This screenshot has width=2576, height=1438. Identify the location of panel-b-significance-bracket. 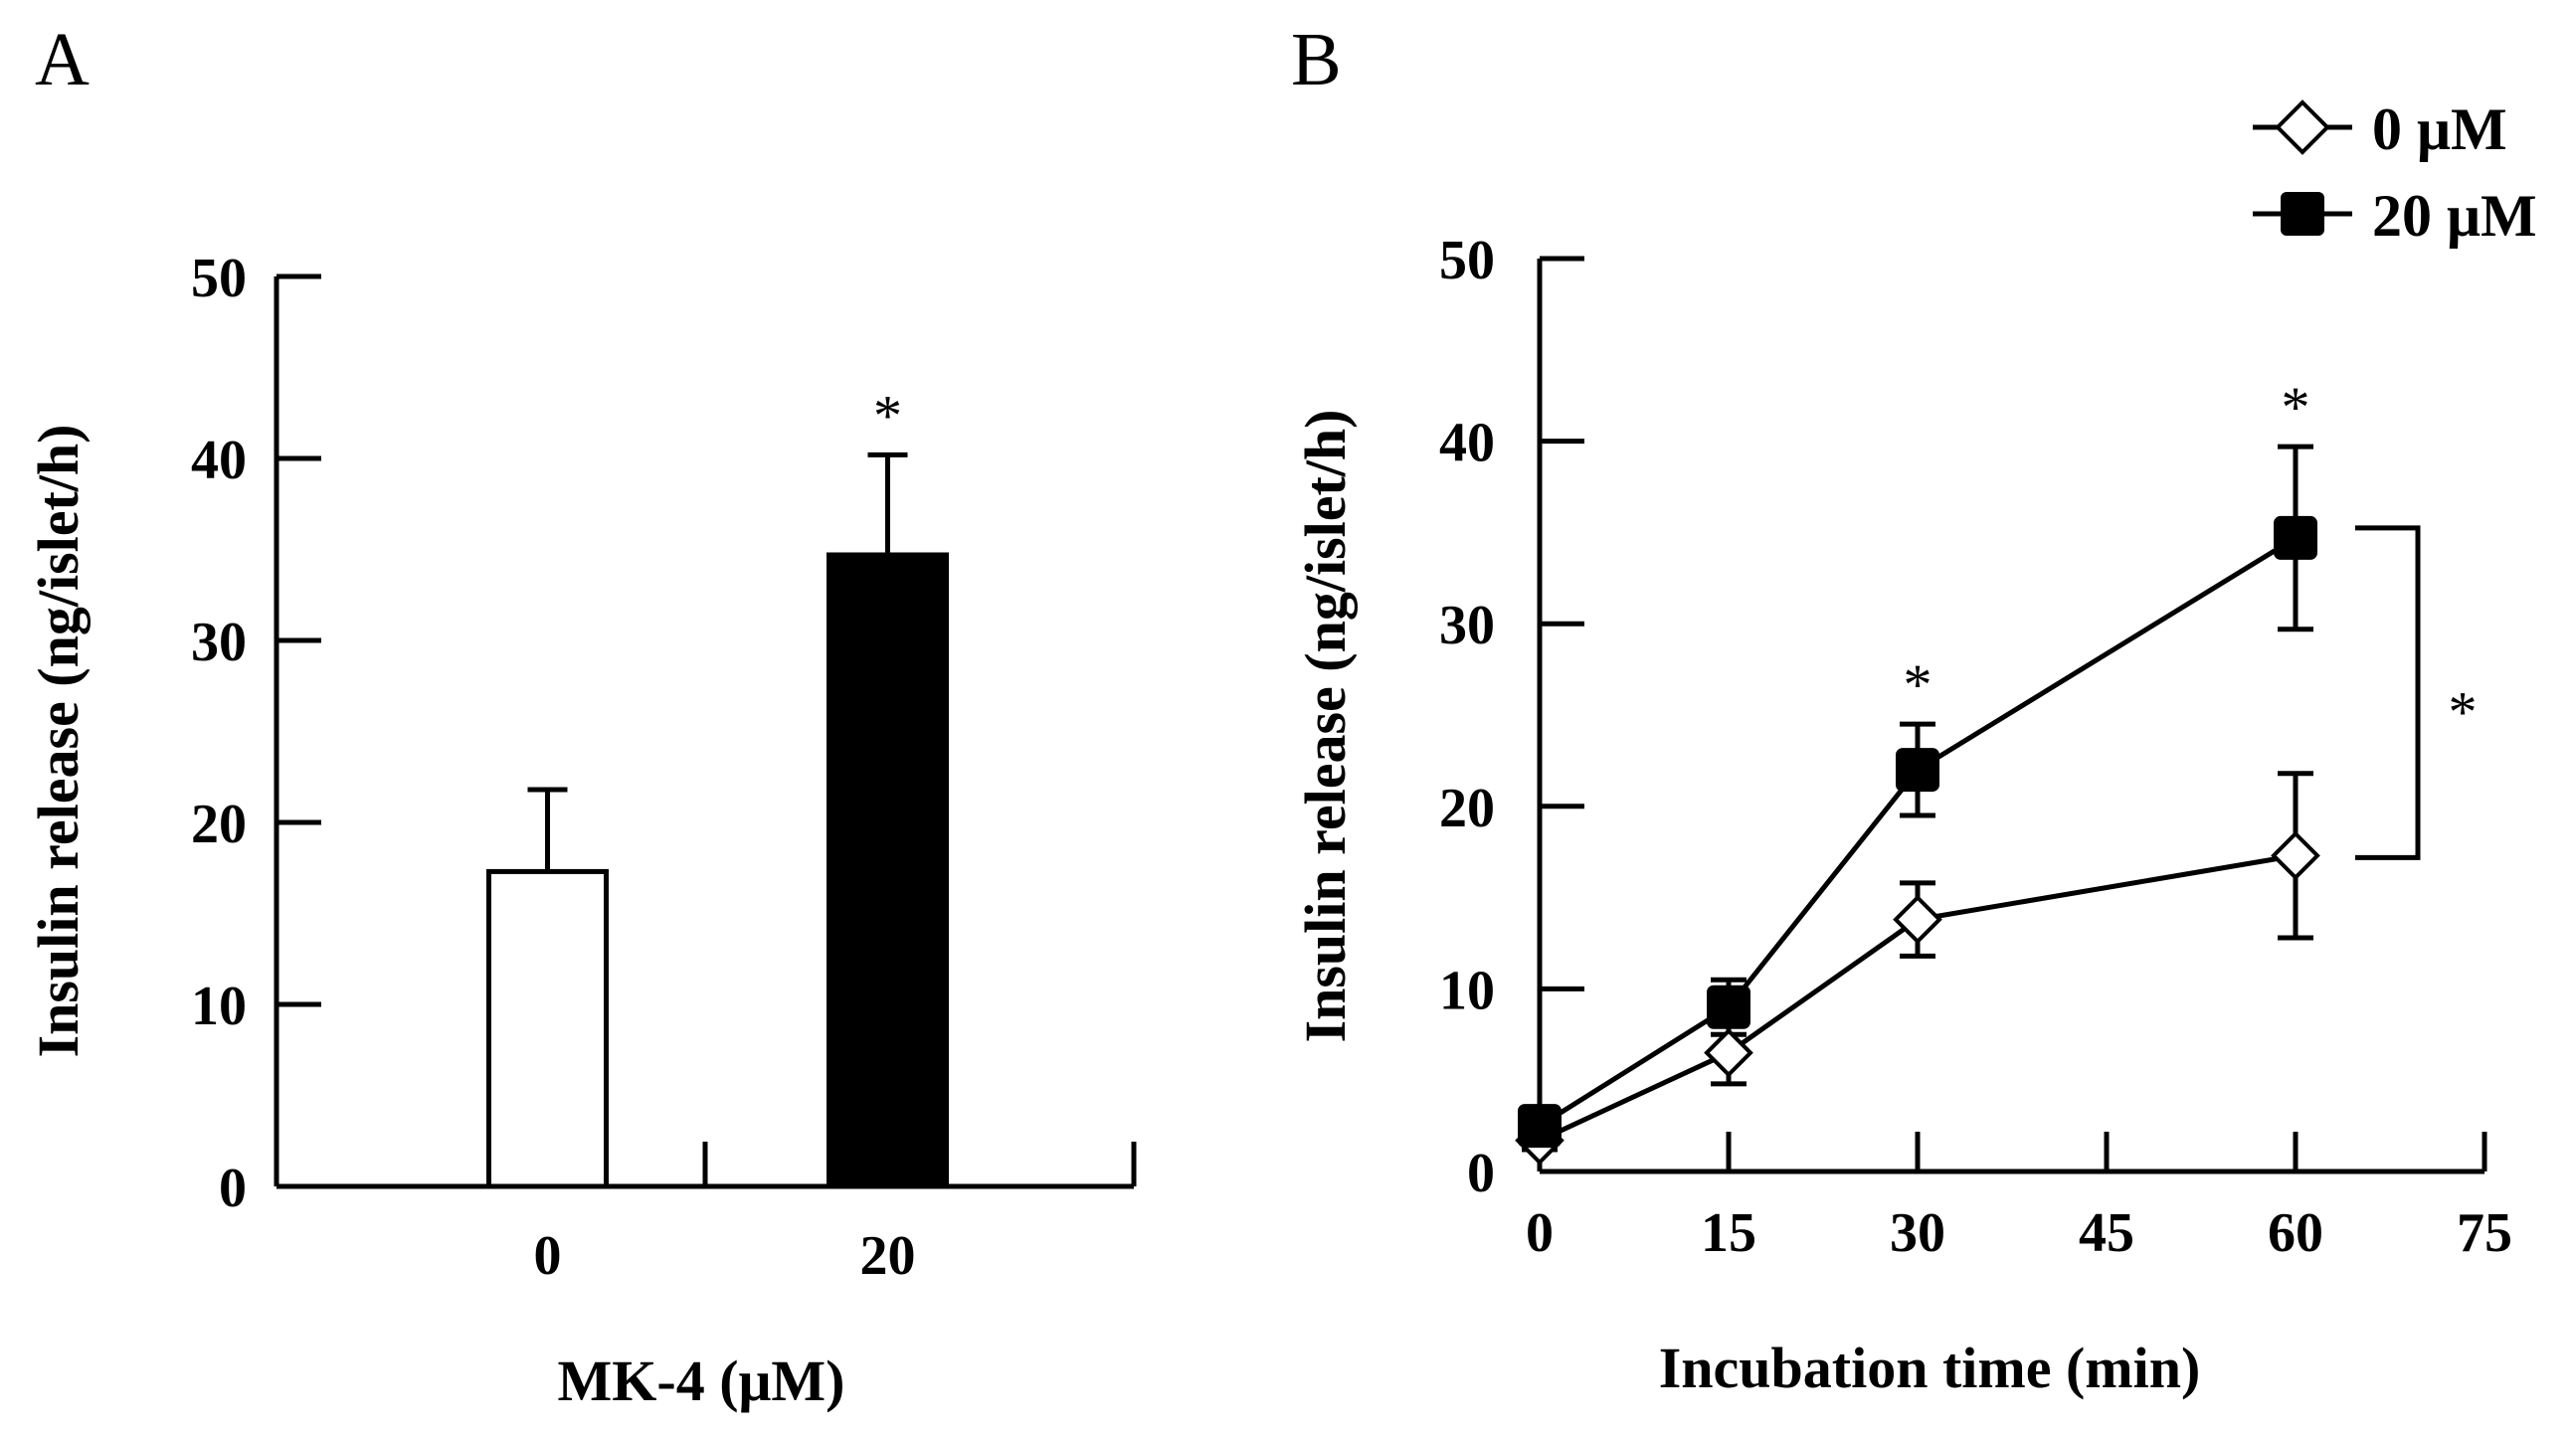
(2388, 692).